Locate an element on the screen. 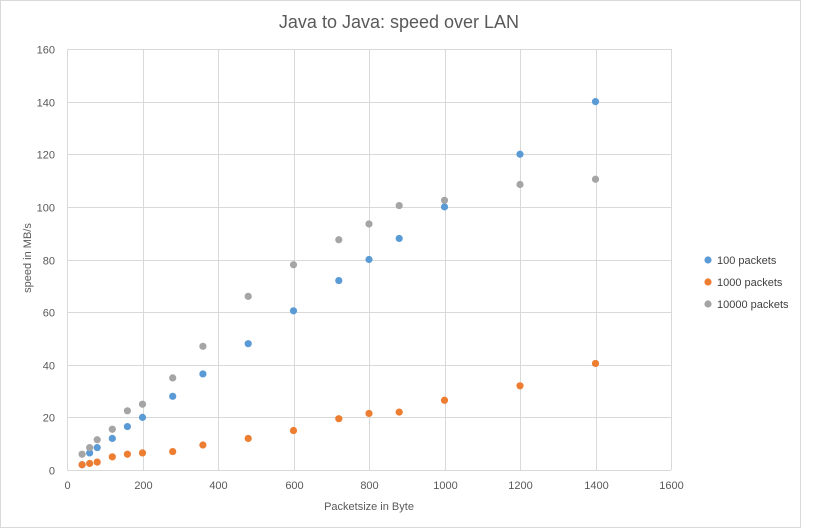 This screenshot has width=816, height=530. legend-label: 1000 packets is located at coordinates (750, 283).